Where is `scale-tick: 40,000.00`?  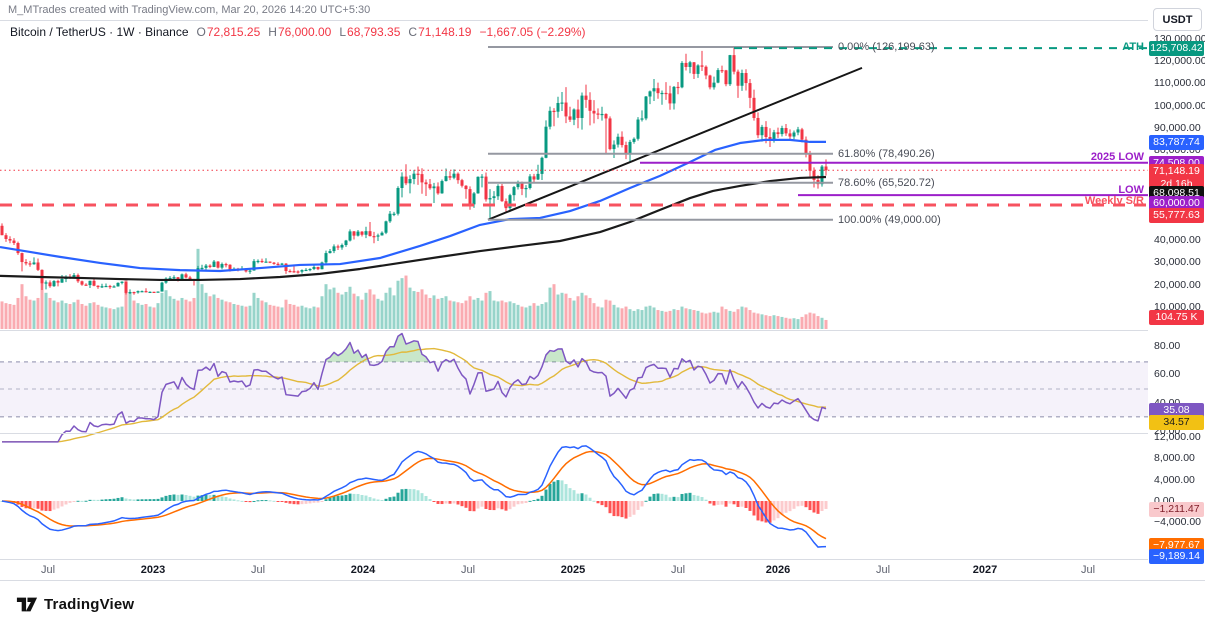
scale-tick: 40,000.00 is located at coordinates (1177, 239).